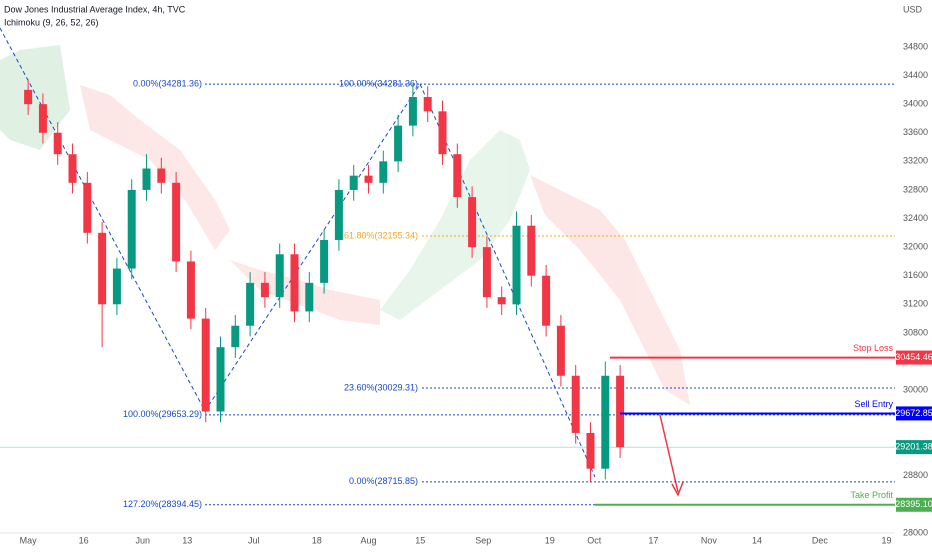 This screenshot has width=932, height=555. What do you see at coordinates (378, 83) in the screenshot?
I see `fib-label: 100.00%(34281.36)` at bounding box center [378, 83].